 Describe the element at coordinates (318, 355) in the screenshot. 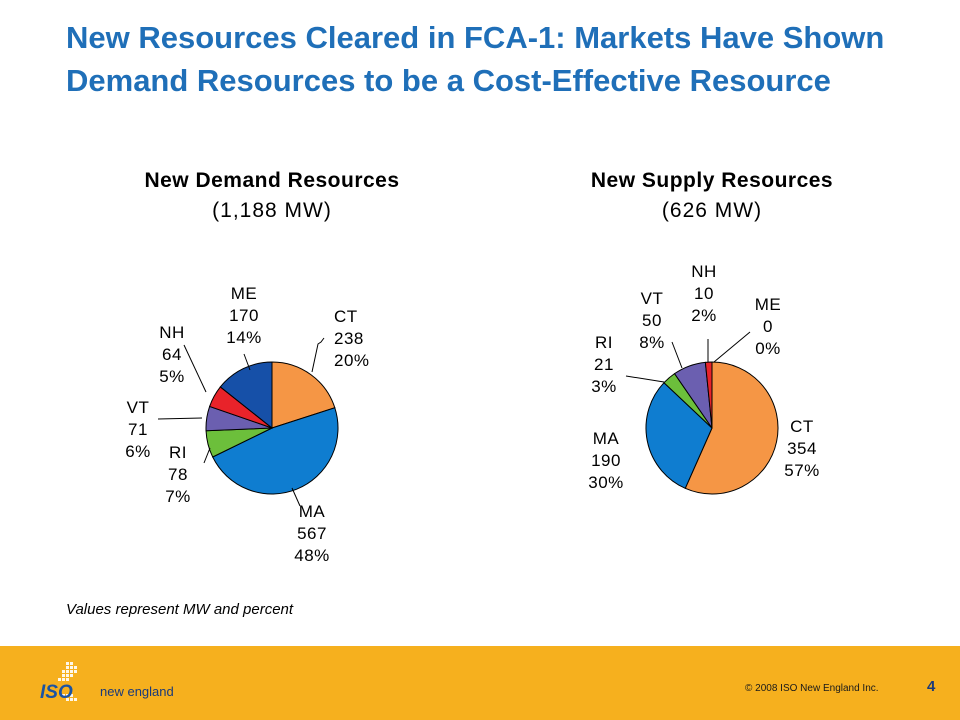

I see `demand-leader-line-ct` at that location.